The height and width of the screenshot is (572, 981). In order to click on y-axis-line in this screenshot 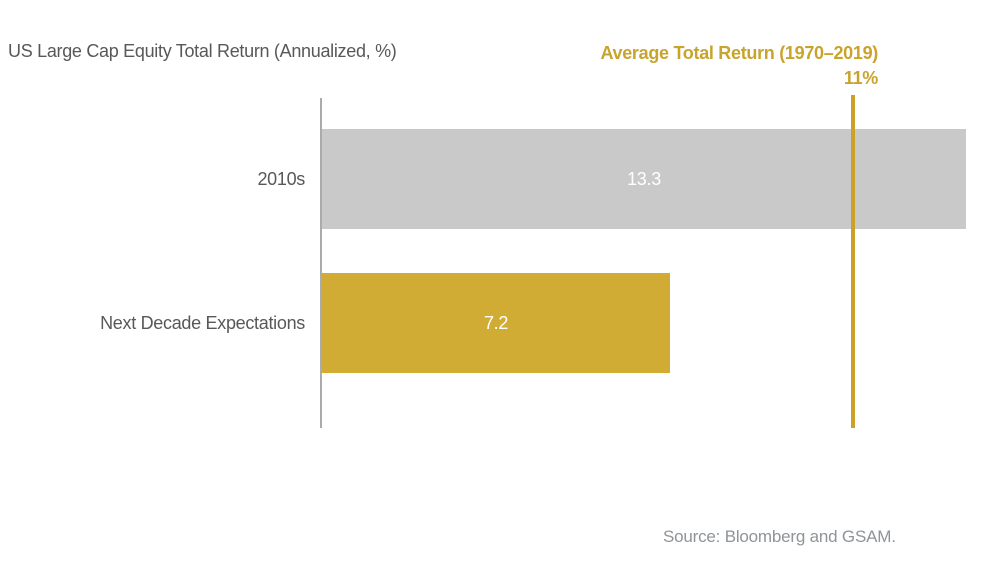, I will do `click(321, 263)`.